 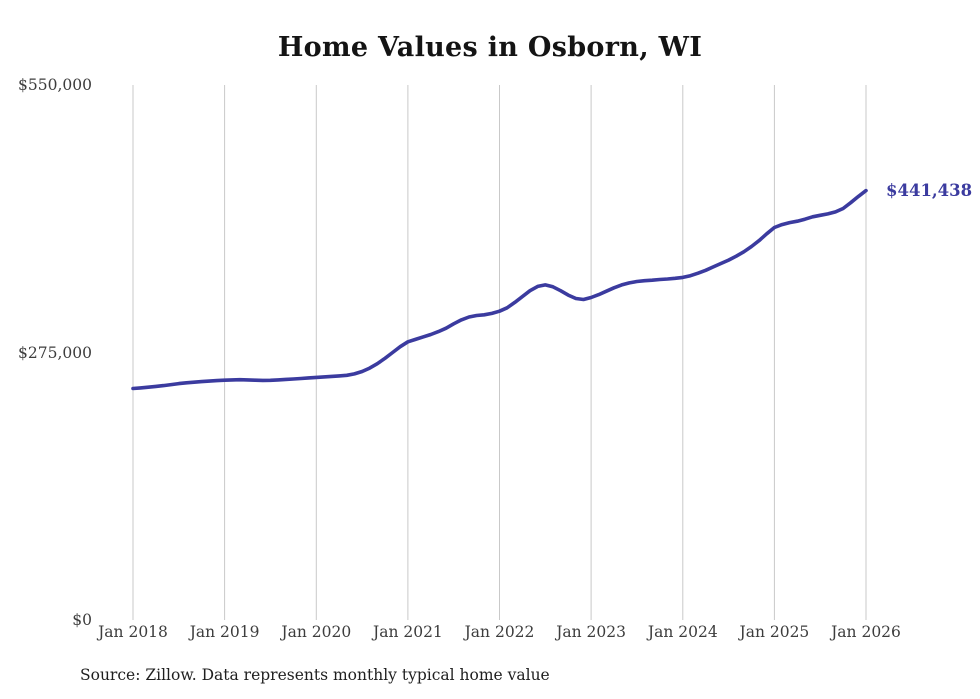 I want to click on y-axis-tick-label: $0, so click(x=82, y=620).